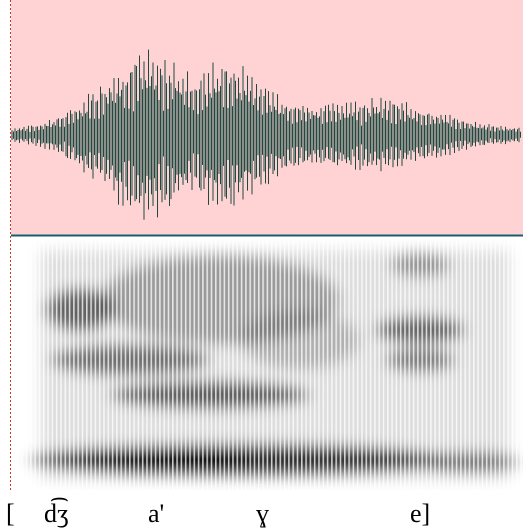 Image resolution: width=523 pixels, height=530 pixels. What do you see at coordinates (156, 513) in the screenshot?
I see `transcription-symbol: a'` at bounding box center [156, 513].